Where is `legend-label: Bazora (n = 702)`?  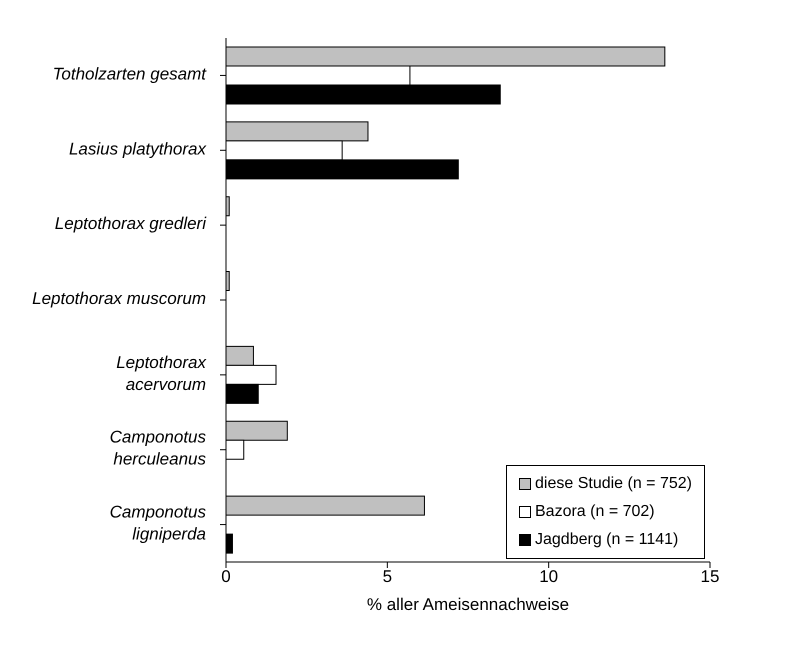
legend-label: Bazora (n = 702) is located at coordinates (595, 512).